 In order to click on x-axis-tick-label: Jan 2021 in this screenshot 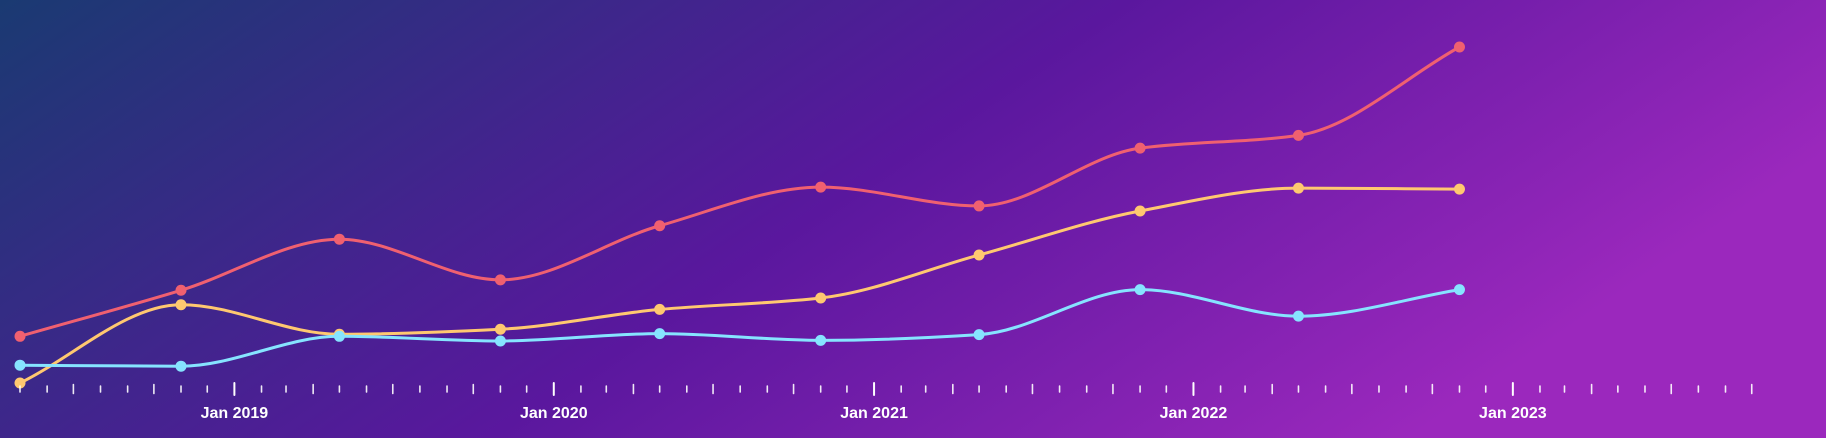, I will do `click(874, 413)`.